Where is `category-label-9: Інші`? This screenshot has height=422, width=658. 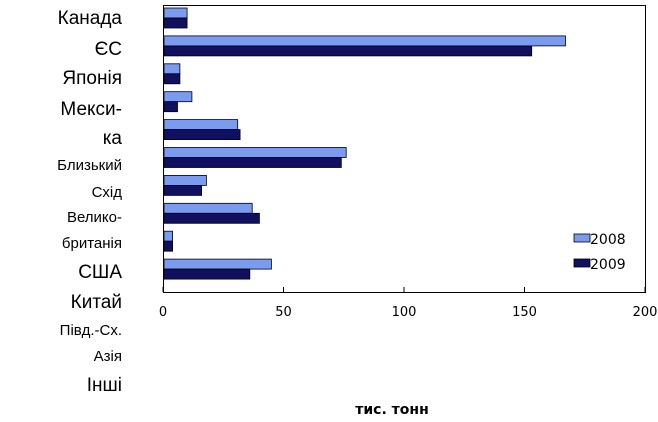
category-label-9: Інші is located at coordinates (104, 385).